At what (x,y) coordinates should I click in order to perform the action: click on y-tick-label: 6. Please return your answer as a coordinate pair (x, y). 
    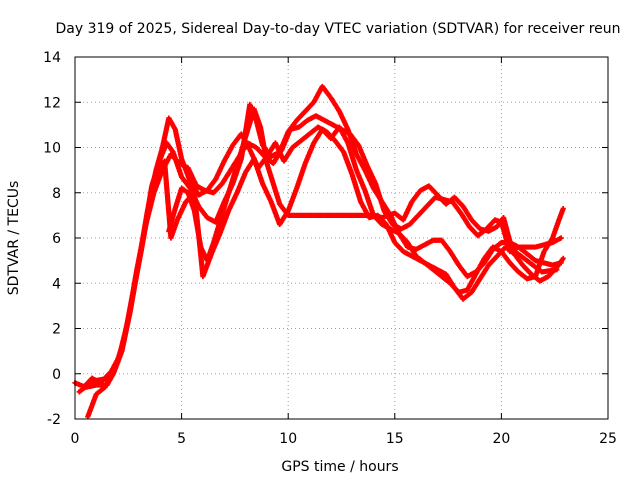
    Looking at the image, I should click on (56, 239).